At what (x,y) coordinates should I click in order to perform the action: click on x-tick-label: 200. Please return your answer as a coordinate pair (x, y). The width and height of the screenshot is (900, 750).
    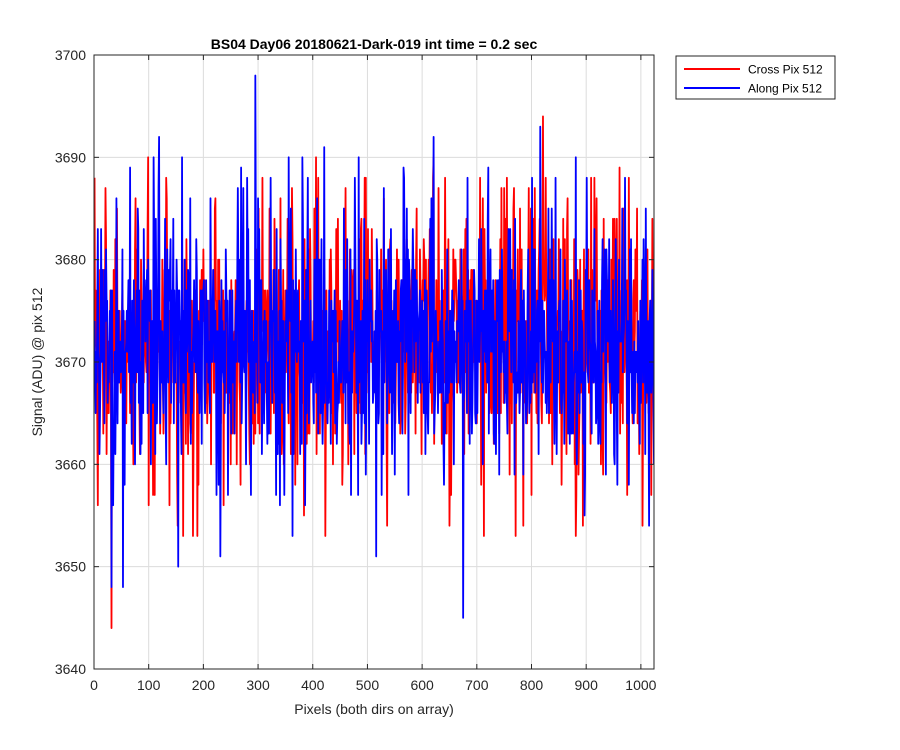
    Looking at the image, I should click on (204, 685).